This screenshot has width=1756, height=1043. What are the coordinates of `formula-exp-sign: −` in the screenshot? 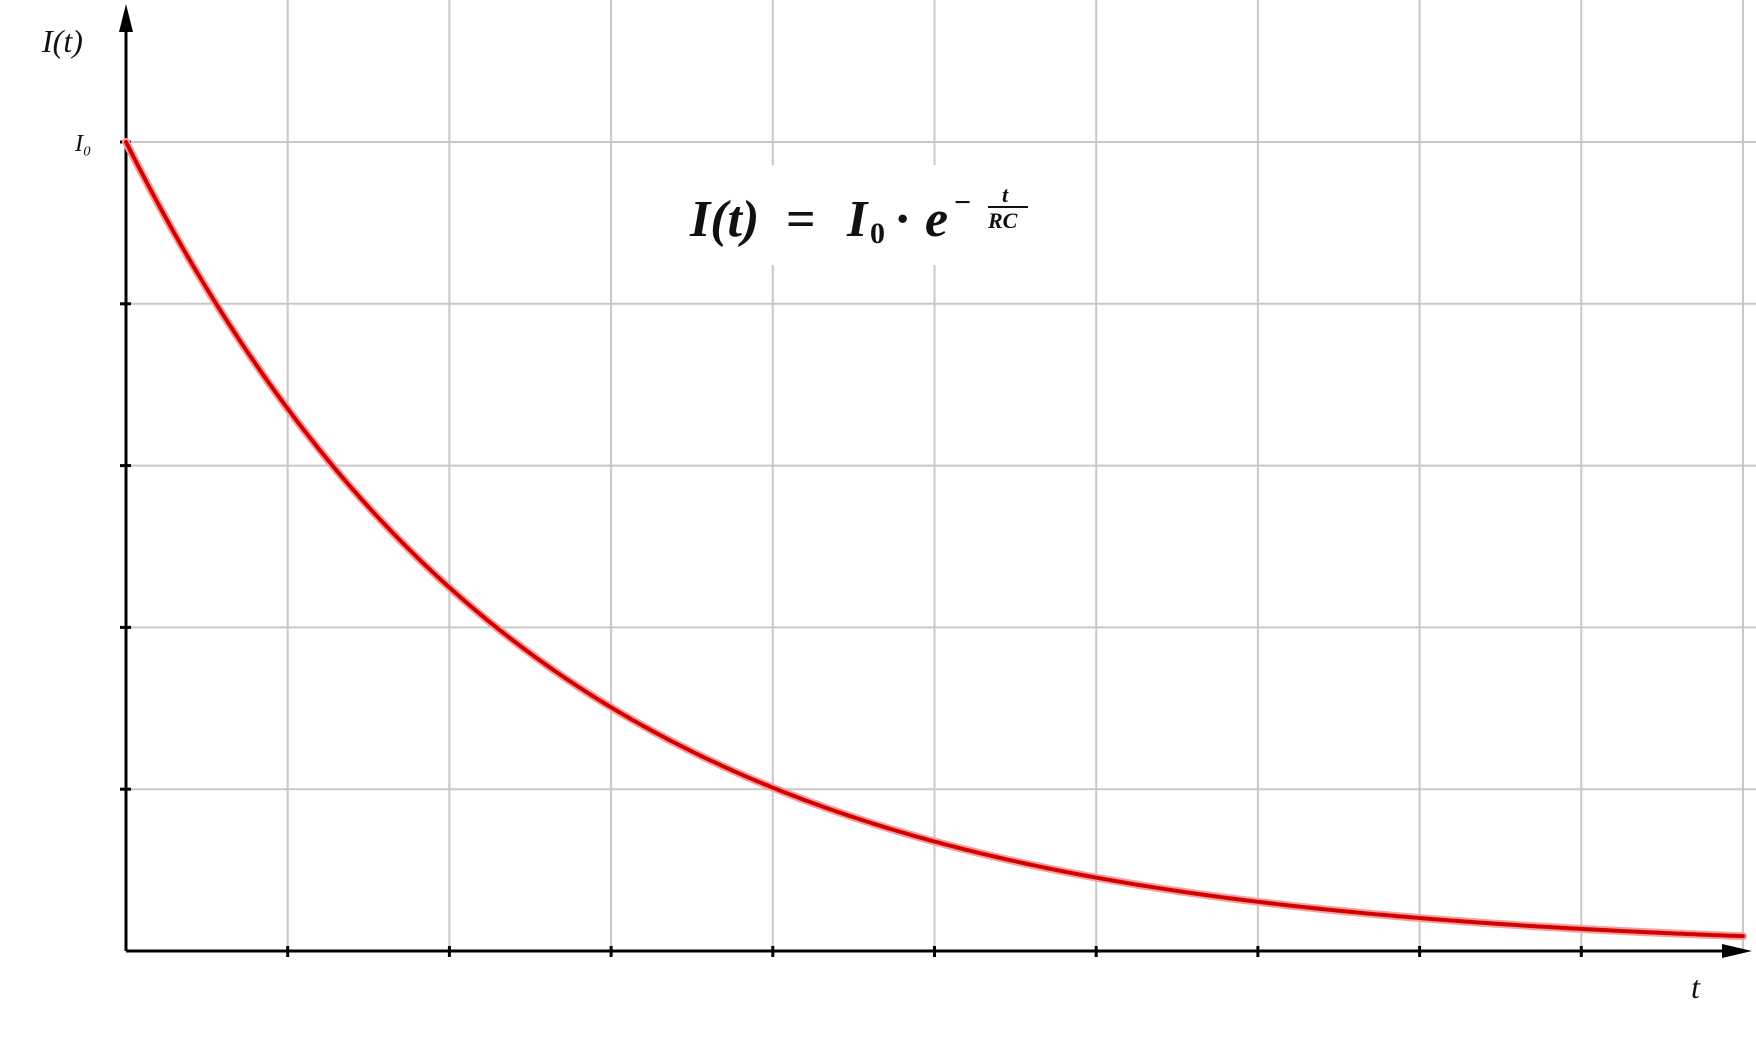 It's located at (962, 202).